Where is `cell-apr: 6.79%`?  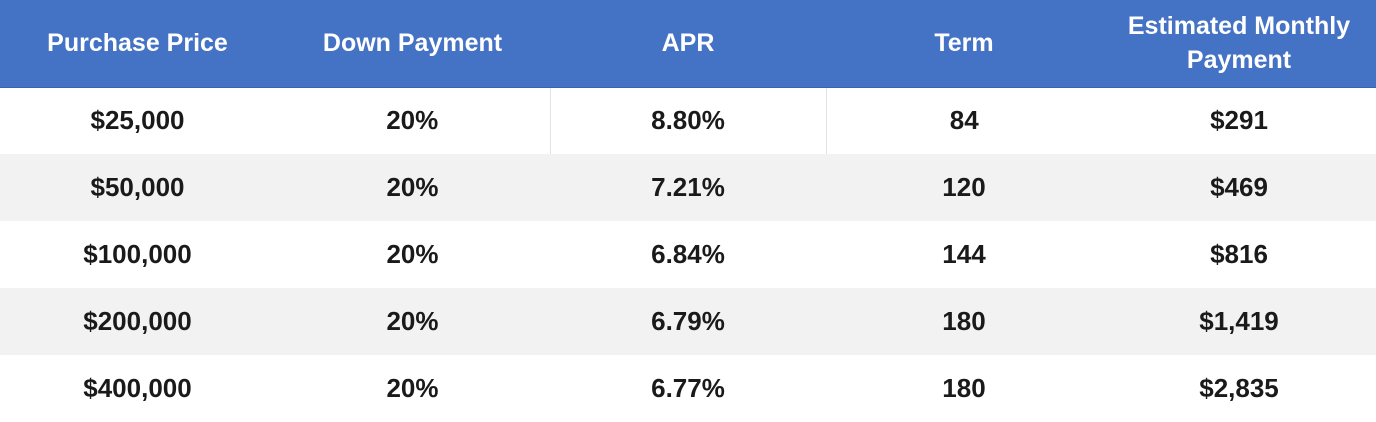 cell-apr: 6.79% is located at coordinates (688, 321).